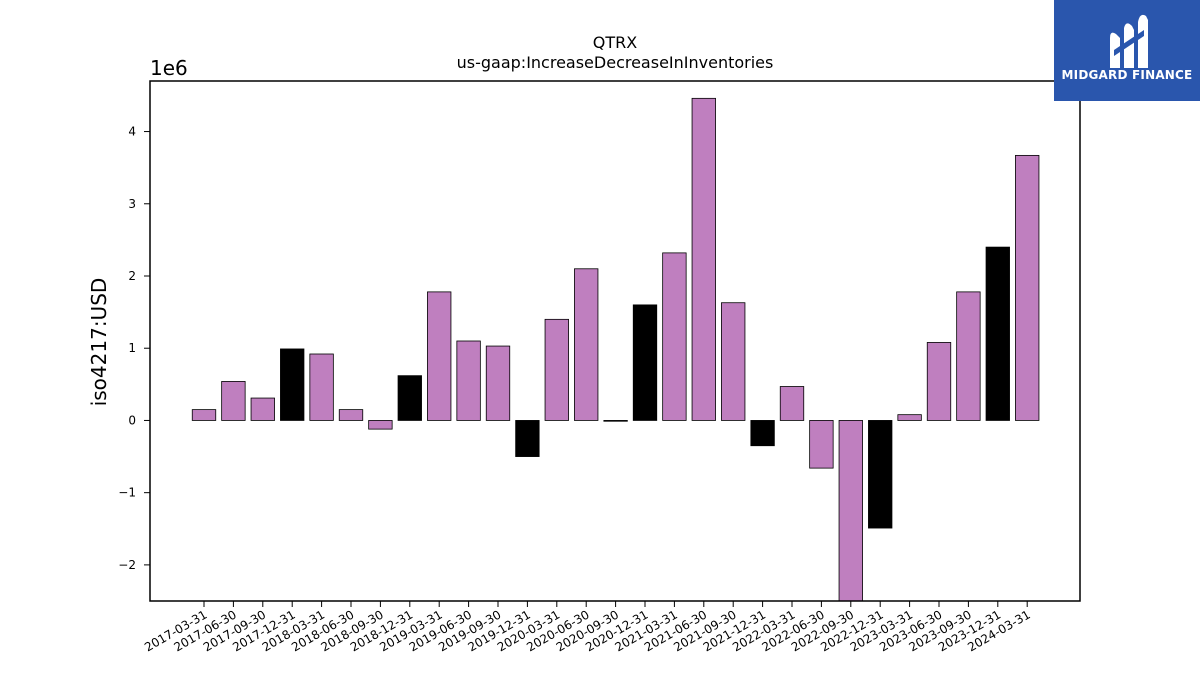  Describe the element at coordinates (127, 565) in the screenshot. I see `y-tick-label: −2` at that location.